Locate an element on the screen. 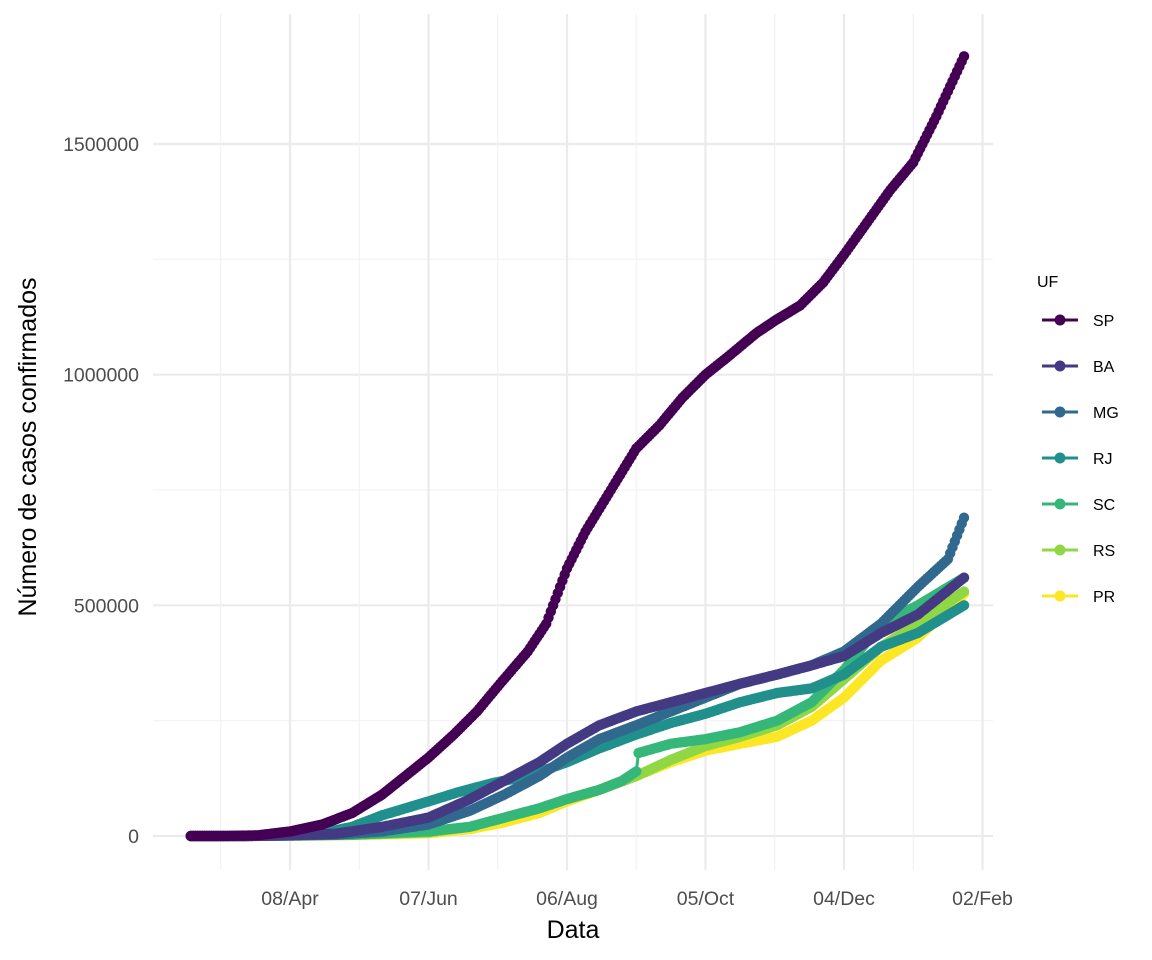  legend-title: UF is located at coordinates (1048, 282).